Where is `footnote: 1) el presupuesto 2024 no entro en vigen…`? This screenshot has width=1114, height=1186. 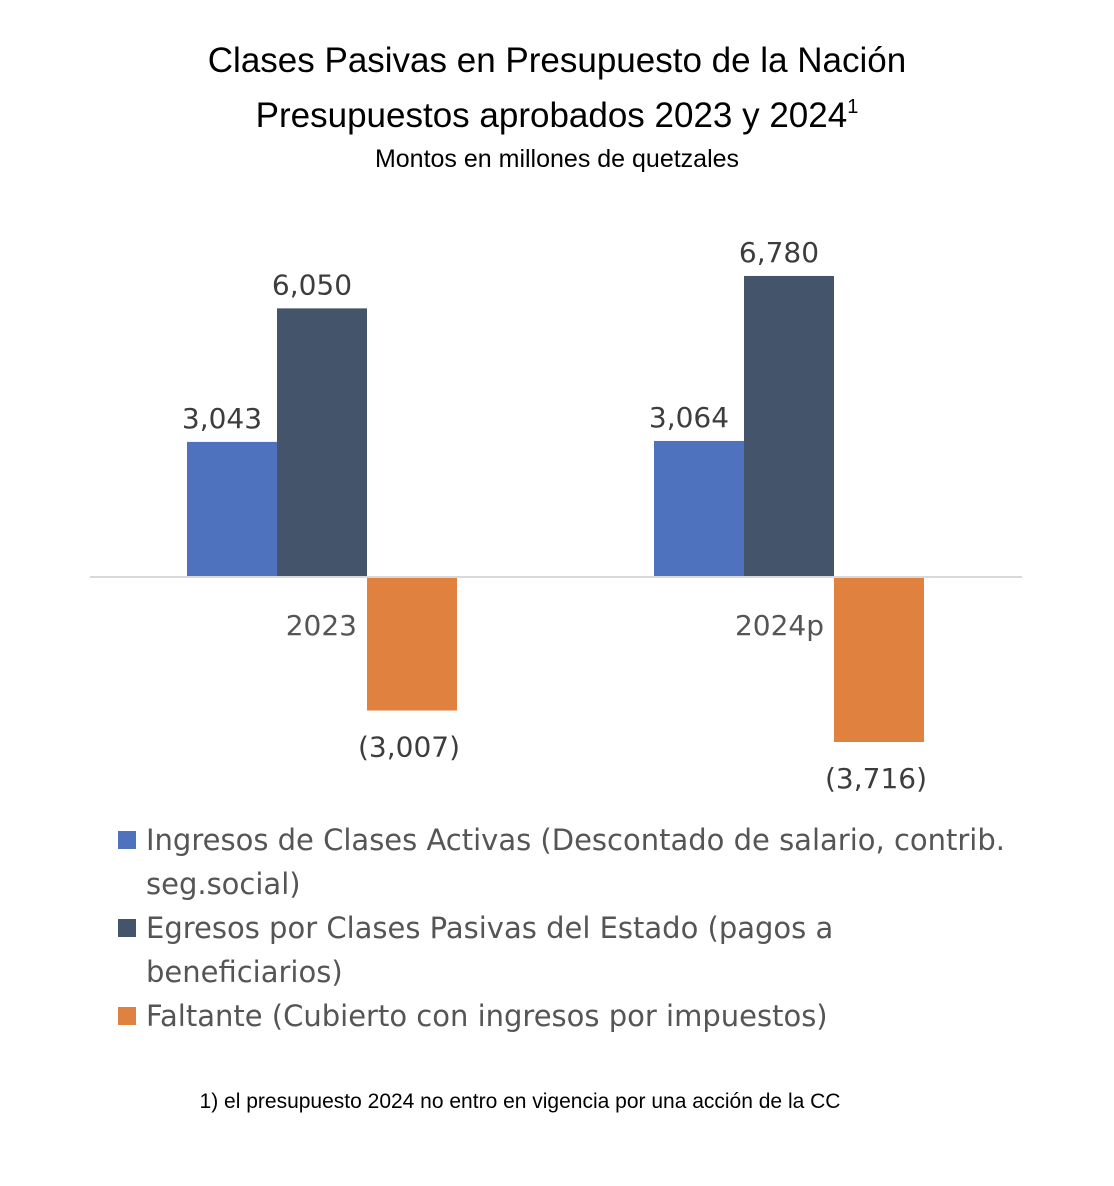
footnote: 1) el presupuesto 2024 no entro en vigen… is located at coordinates (520, 1101).